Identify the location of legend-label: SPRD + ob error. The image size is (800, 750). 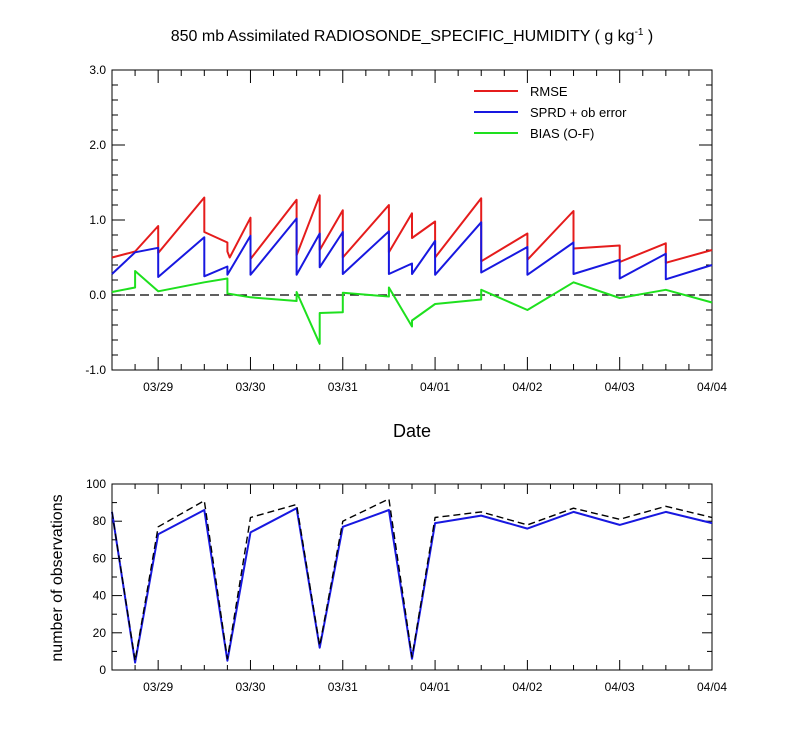
(578, 112).